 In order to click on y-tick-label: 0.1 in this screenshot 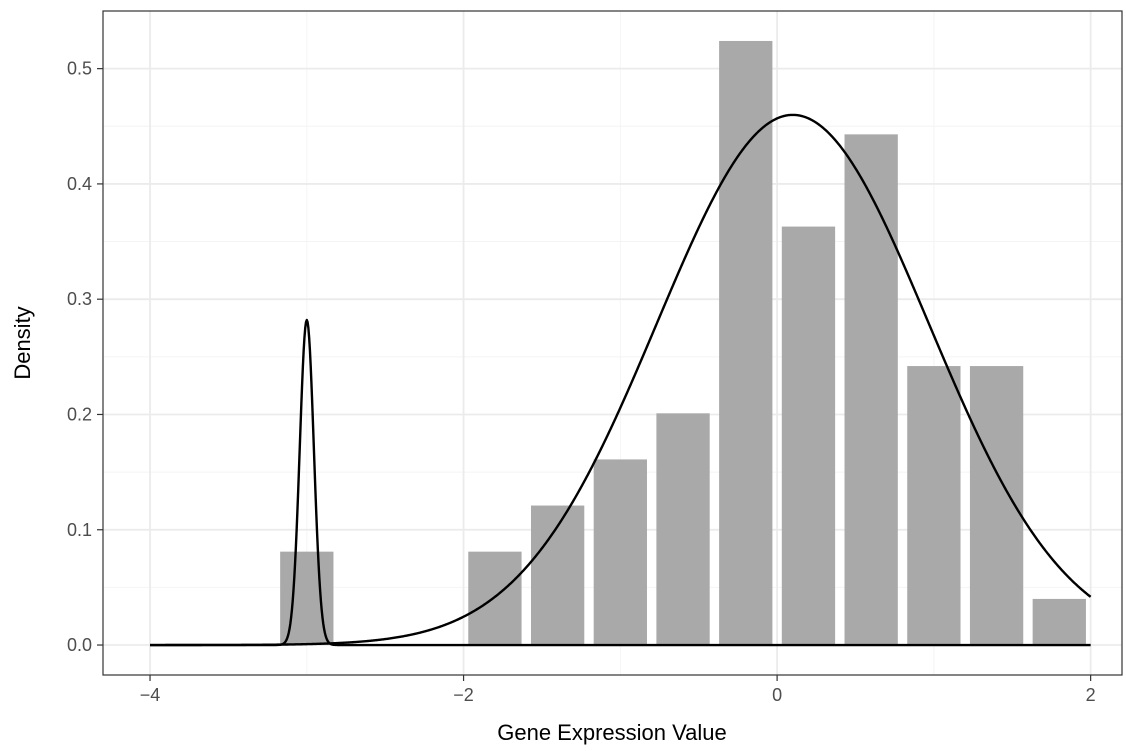, I will do `click(79, 530)`.